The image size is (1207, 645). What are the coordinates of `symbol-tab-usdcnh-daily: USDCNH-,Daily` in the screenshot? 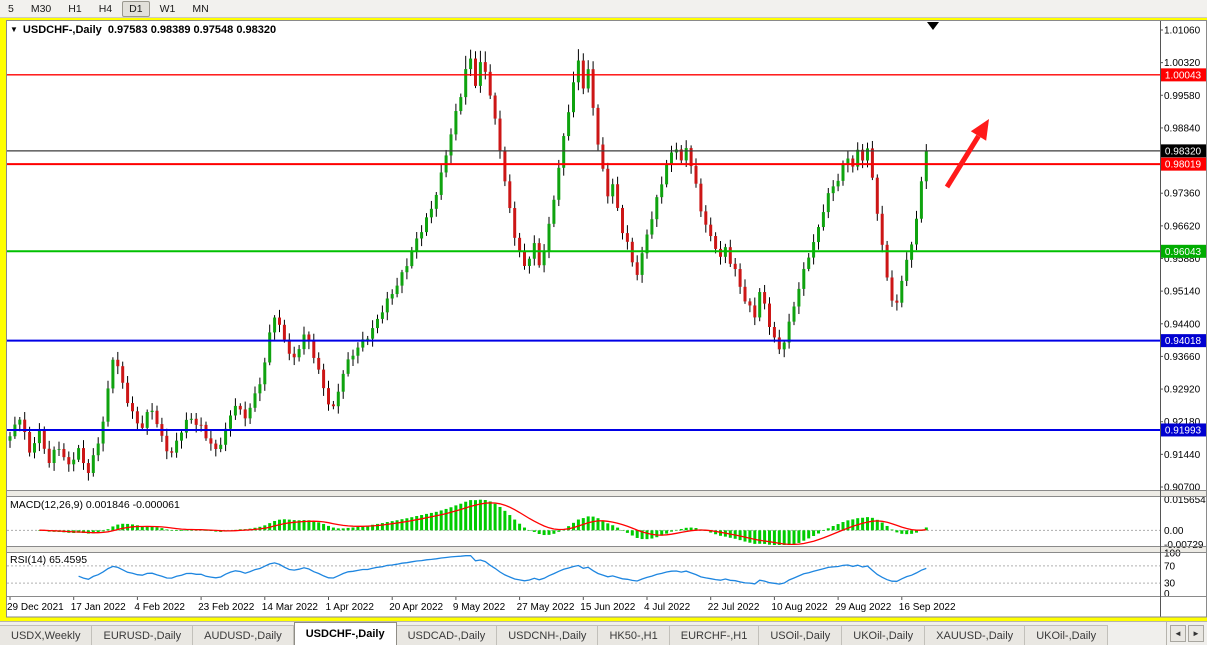 It's located at (548, 635).